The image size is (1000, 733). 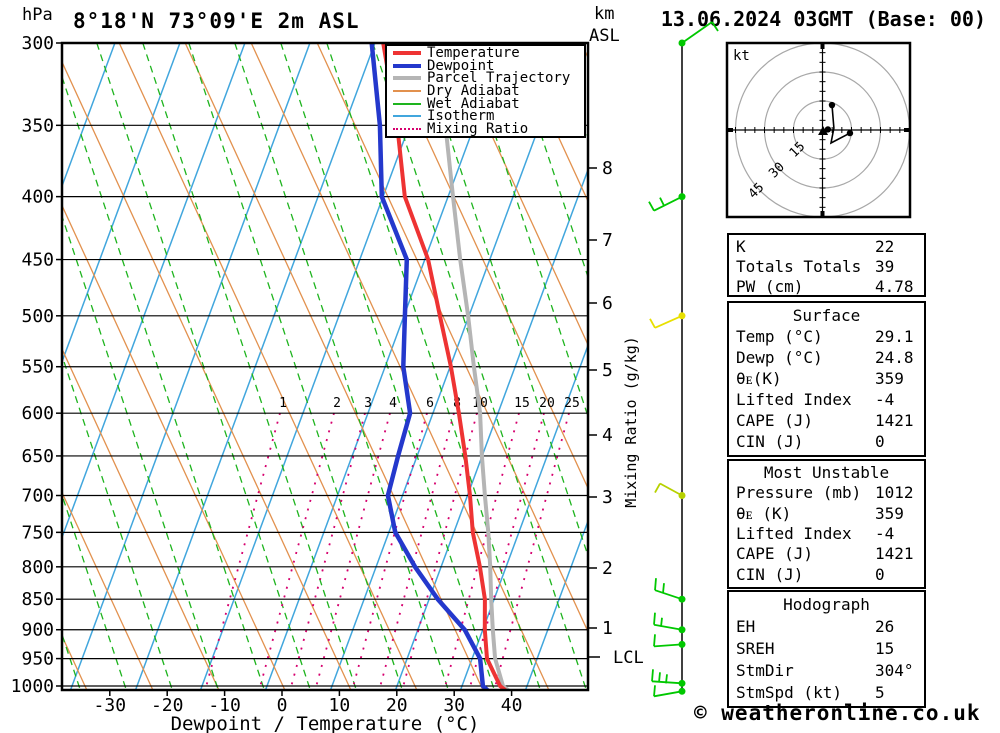 What do you see at coordinates (764, 513) in the screenshot?
I see `table-row-label: θᴇ (K)` at bounding box center [764, 513].